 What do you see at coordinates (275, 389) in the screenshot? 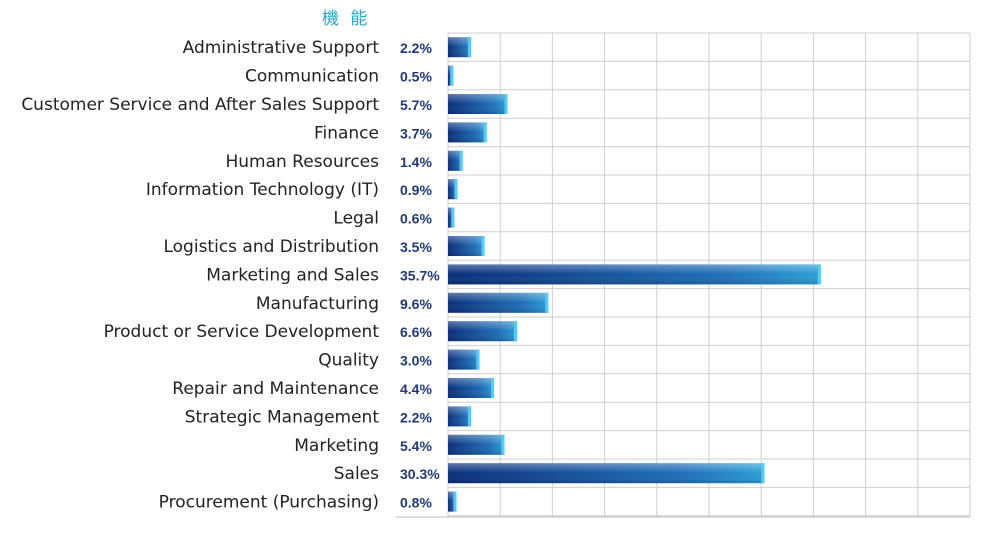
I see `category-label: Repair and Maintenance` at bounding box center [275, 389].